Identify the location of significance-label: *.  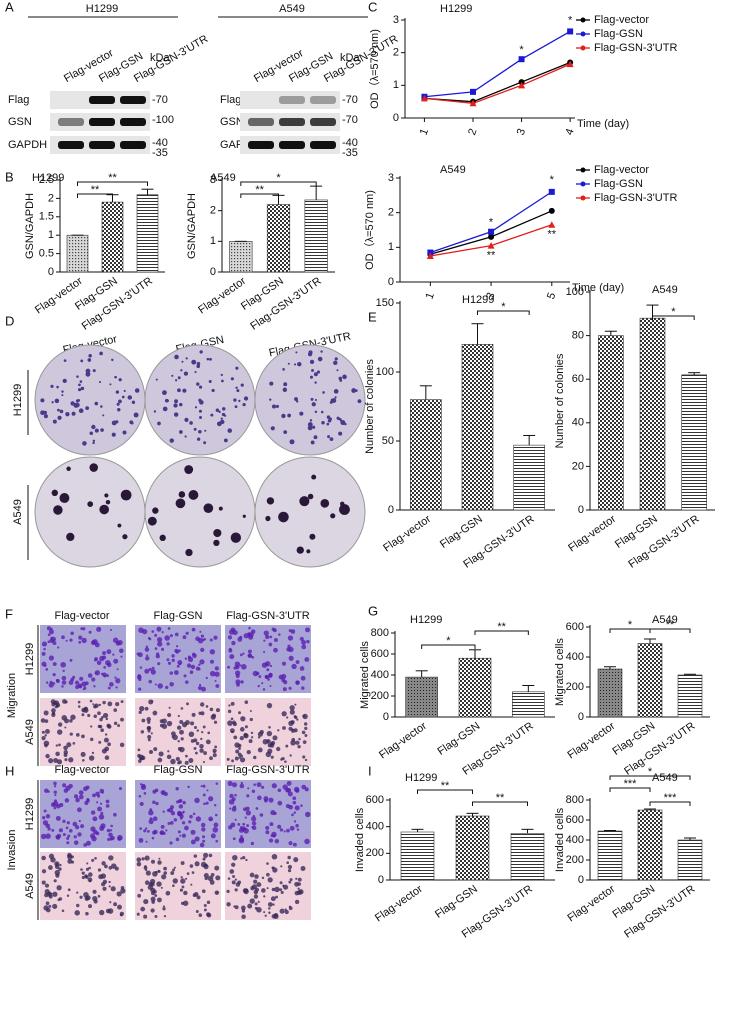
(570, 20).